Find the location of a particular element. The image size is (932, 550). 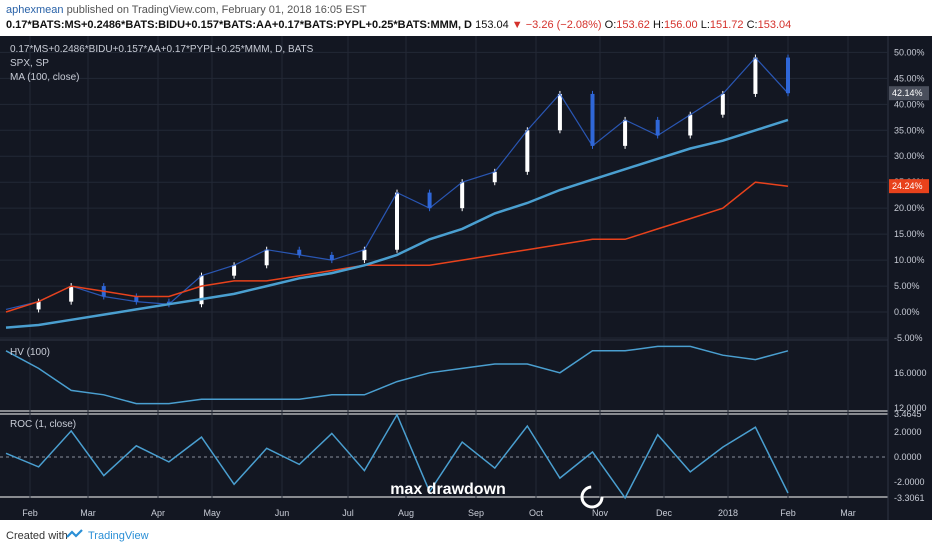

price-change: ▼ −3.26 (−2.08%) is located at coordinates (556, 25).